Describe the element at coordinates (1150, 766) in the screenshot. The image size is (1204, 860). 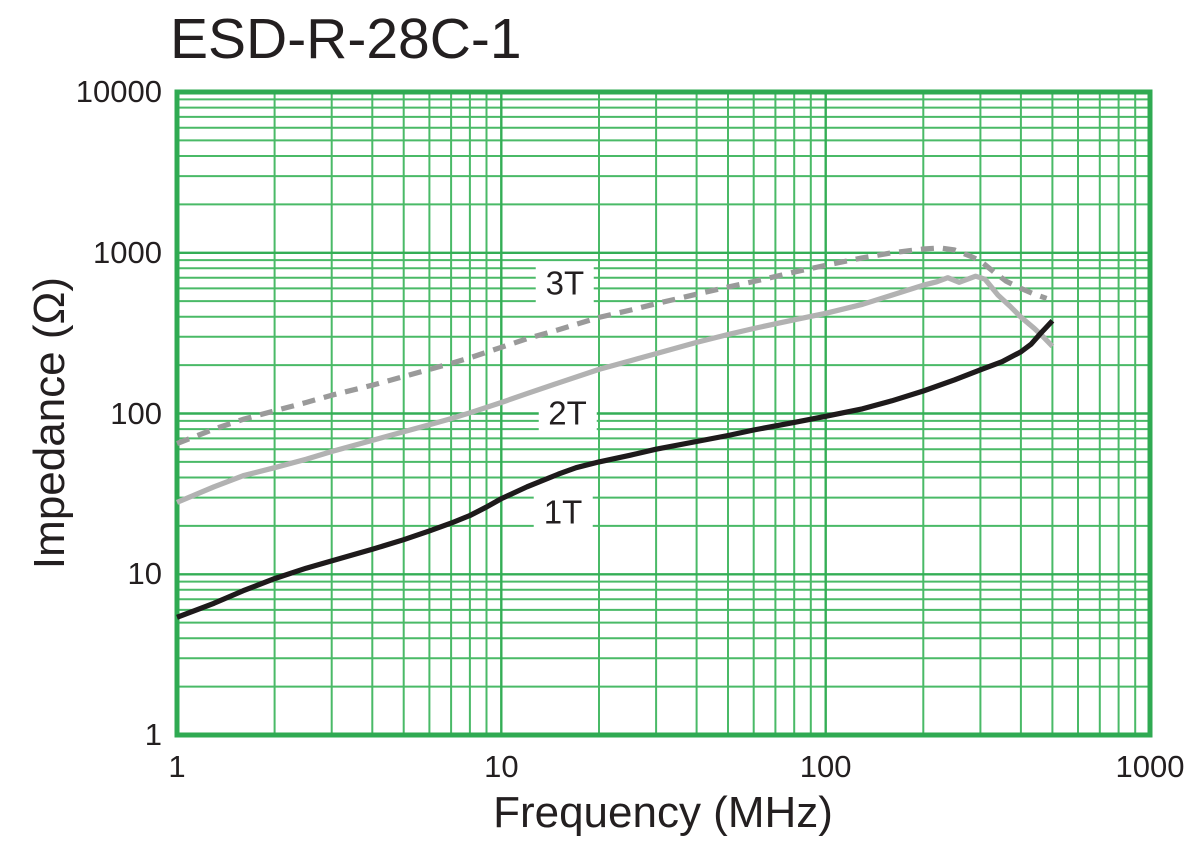
I see `x-tick-label-1000: 1000` at that location.